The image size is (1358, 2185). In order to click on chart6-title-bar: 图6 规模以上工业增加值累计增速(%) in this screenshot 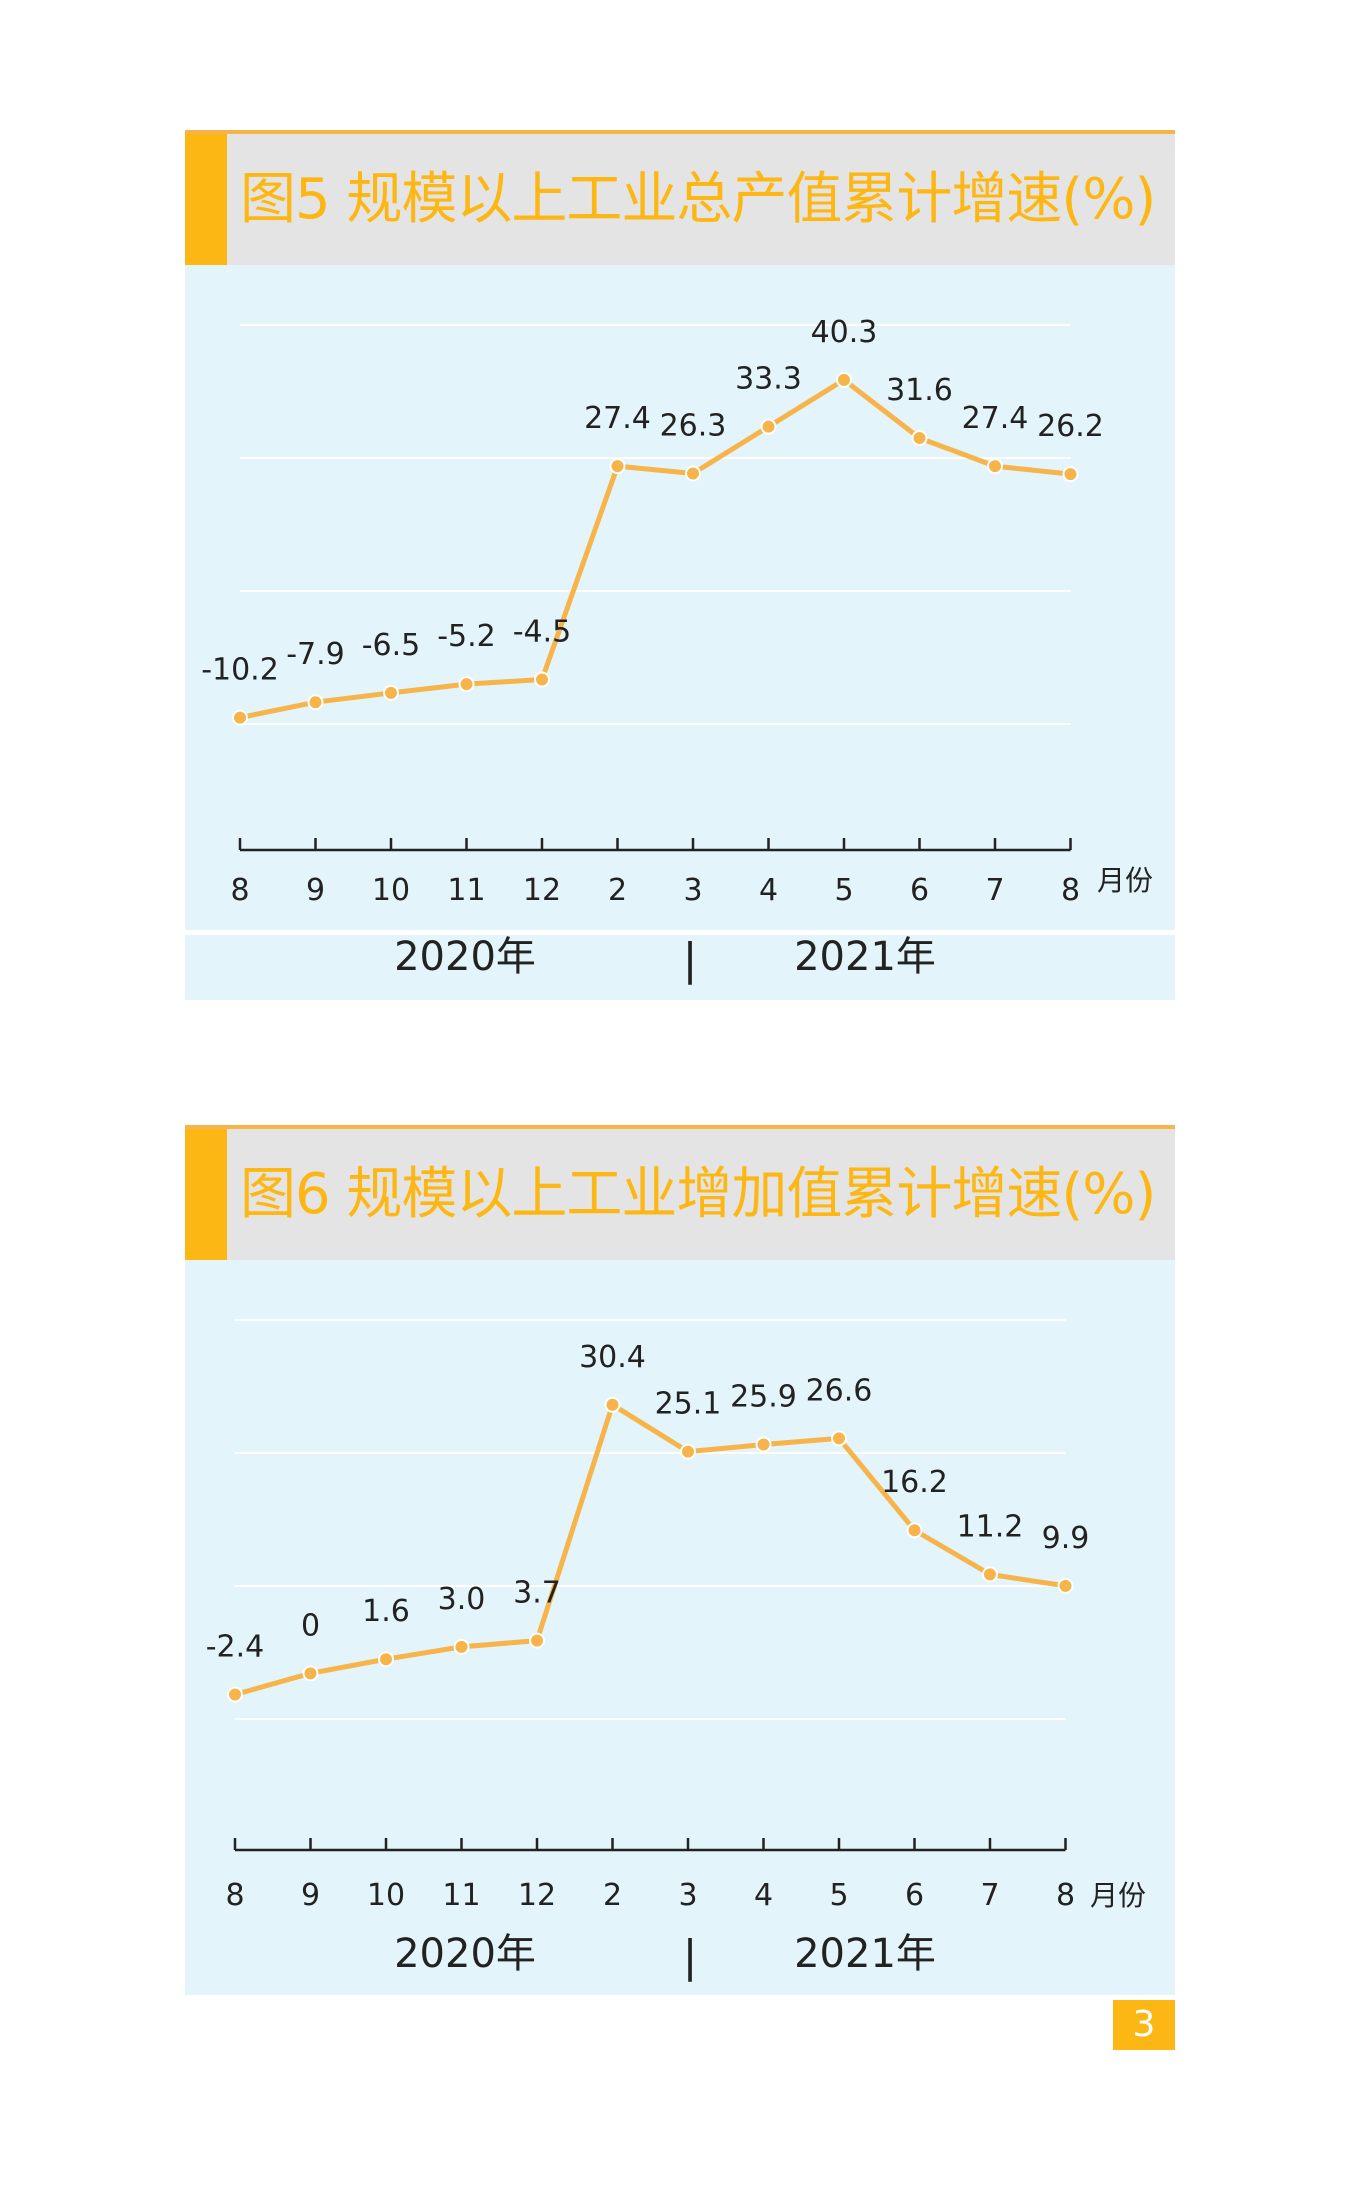, I will do `click(680, 1194)`.